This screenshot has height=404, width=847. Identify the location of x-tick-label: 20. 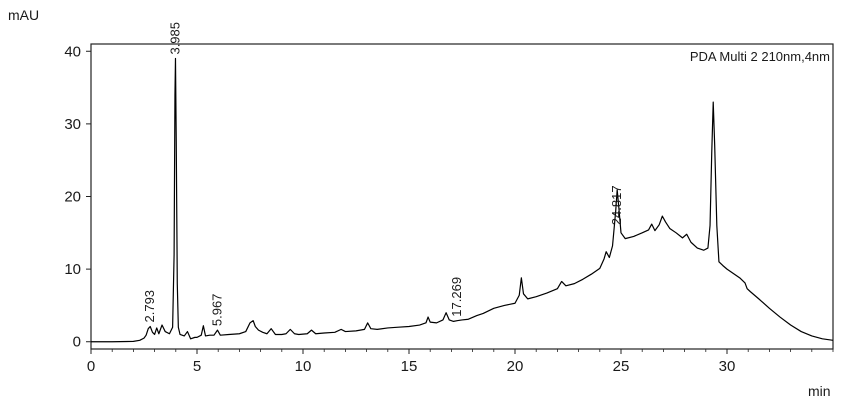
(515, 366).